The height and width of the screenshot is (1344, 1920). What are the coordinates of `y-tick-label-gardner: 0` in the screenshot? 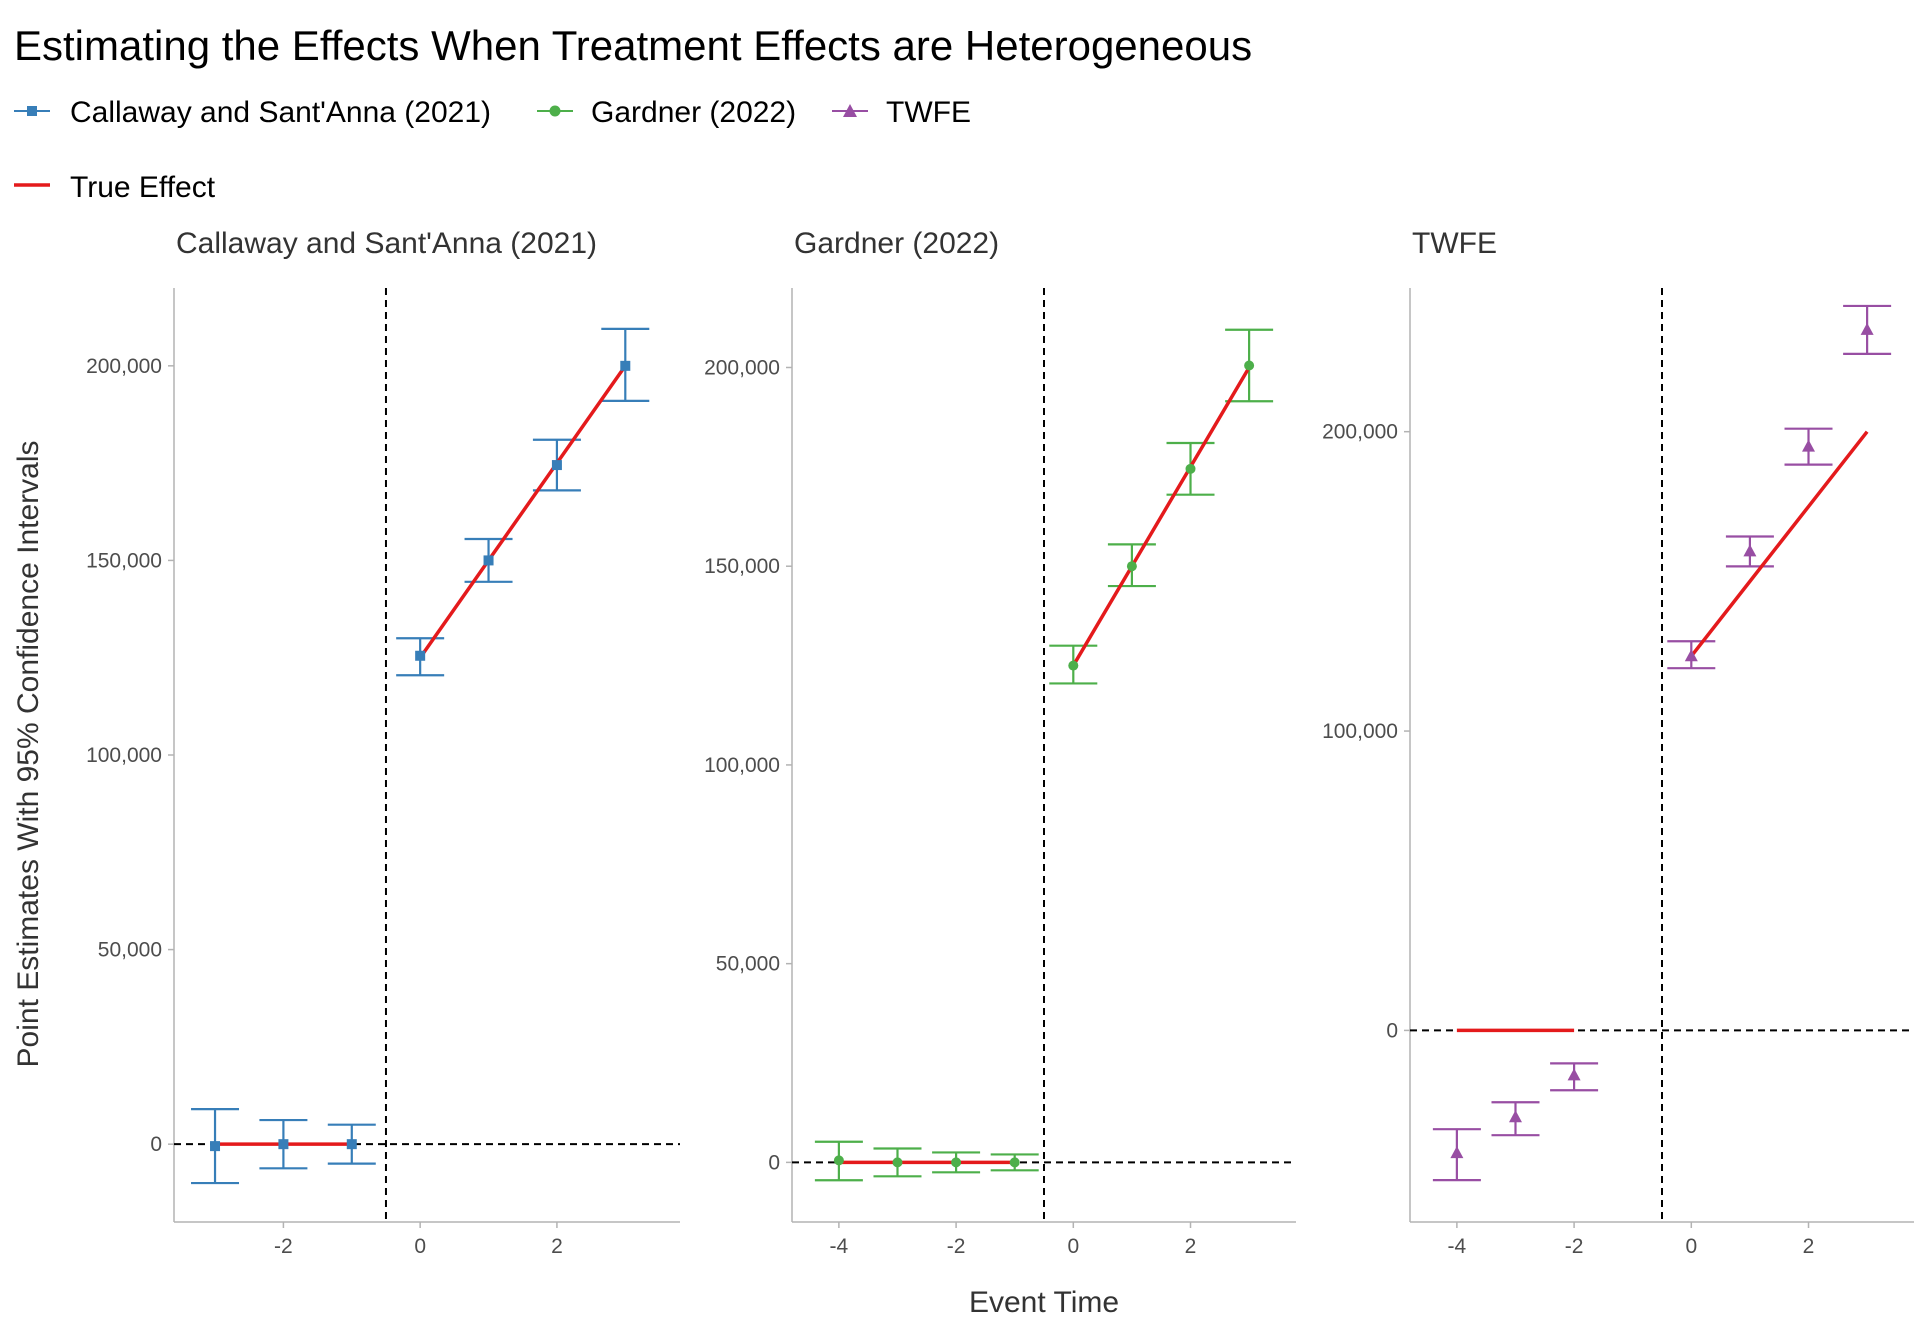 It's located at (774, 1162).